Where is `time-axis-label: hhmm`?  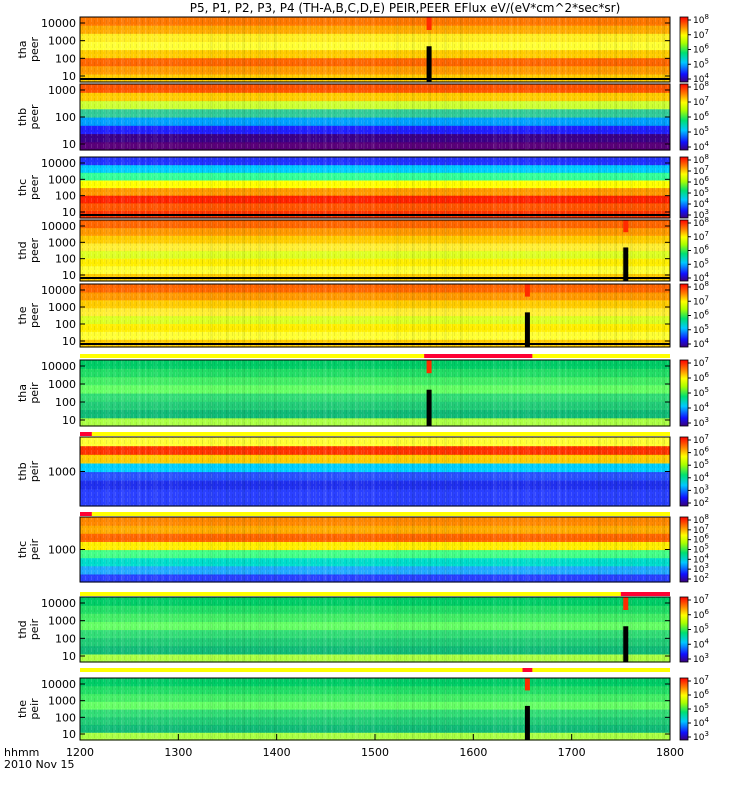 time-axis-label: hhmm is located at coordinates (21, 752).